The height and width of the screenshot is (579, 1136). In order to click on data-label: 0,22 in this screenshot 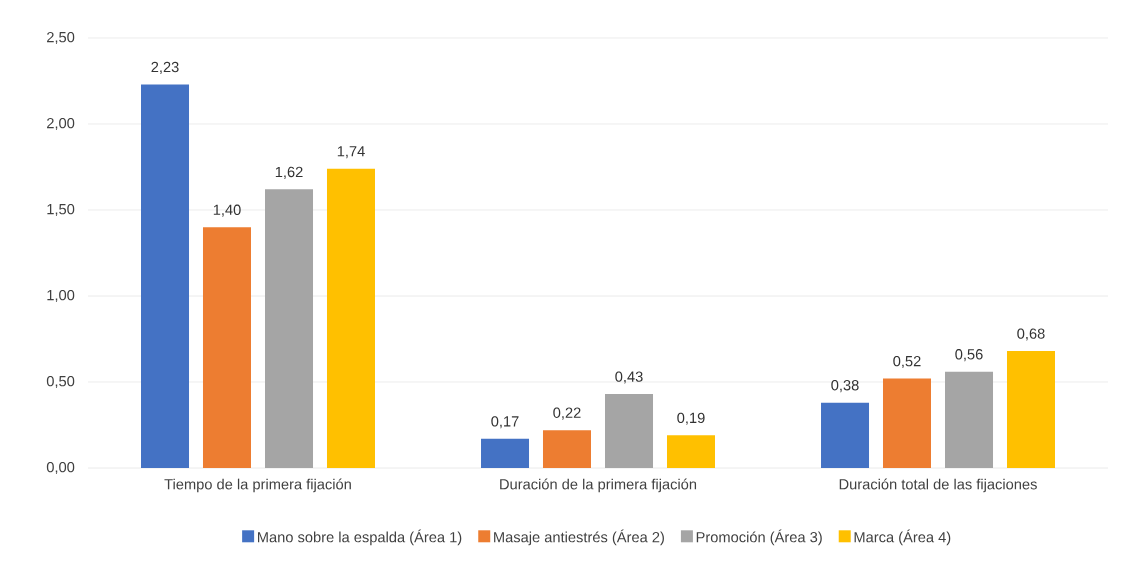, I will do `click(567, 413)`.